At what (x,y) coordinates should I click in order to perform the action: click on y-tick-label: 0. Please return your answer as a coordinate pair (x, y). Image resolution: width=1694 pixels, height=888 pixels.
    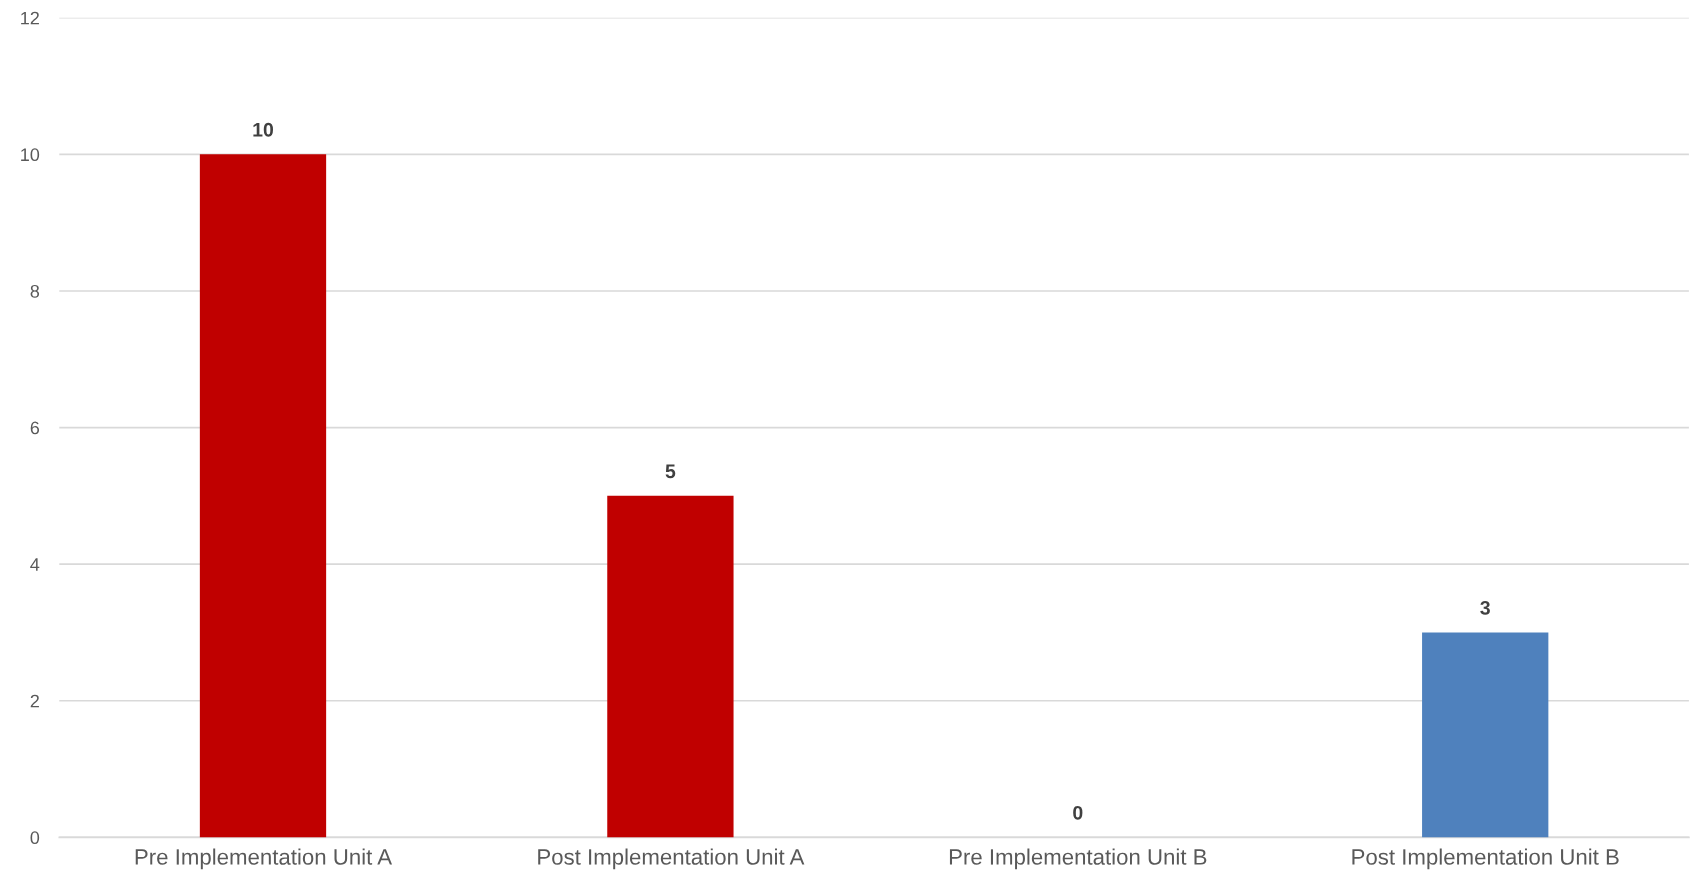
    Looking at the image, I should click on (35, 838).